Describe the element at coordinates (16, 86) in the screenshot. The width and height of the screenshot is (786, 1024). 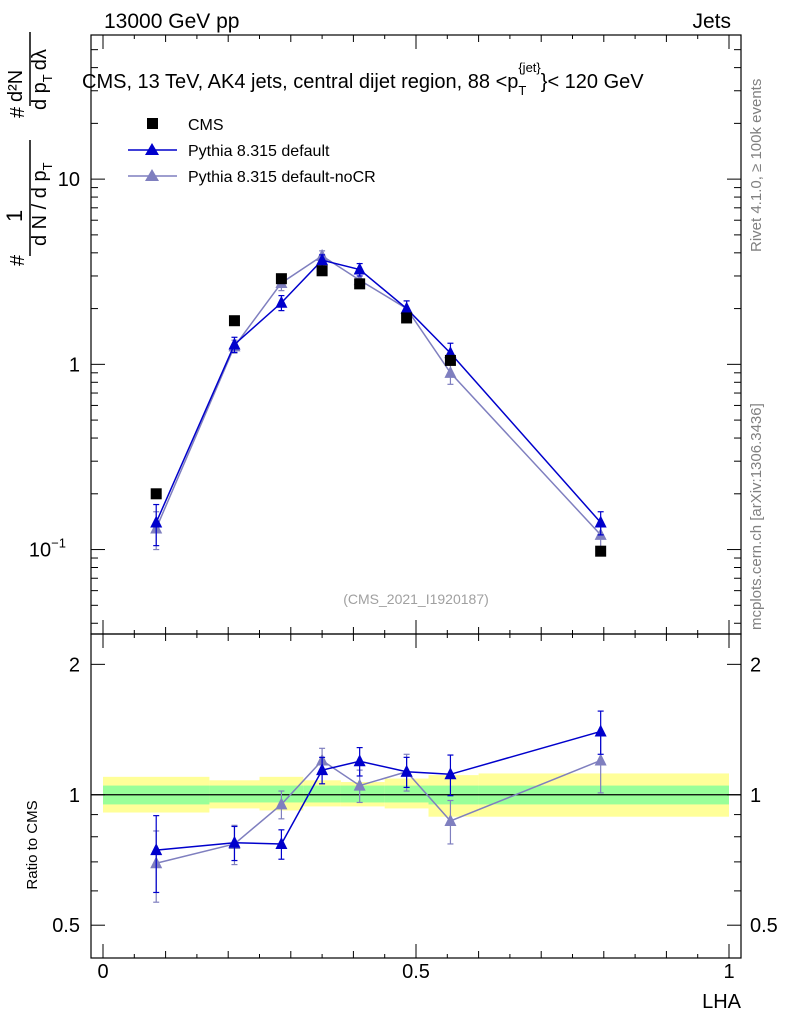
I see `ylabel-rnum: d²N` at that location.